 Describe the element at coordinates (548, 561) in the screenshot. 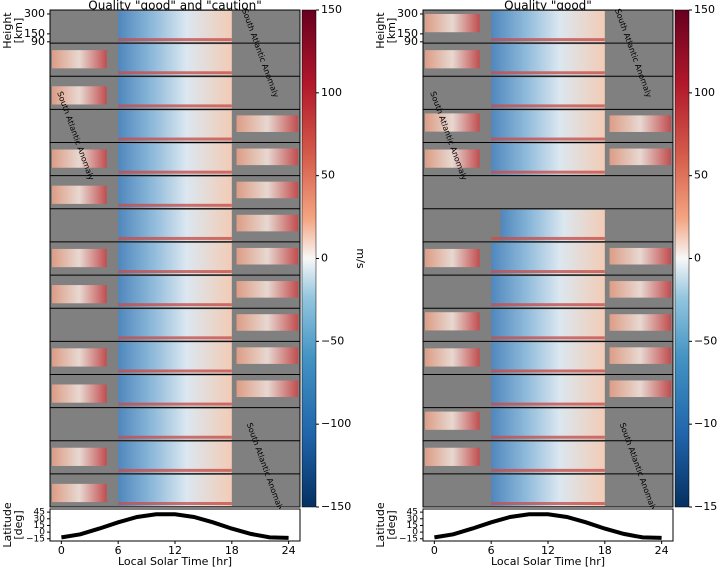

I see `x-label: Local Solar Time [hr]` at that location.